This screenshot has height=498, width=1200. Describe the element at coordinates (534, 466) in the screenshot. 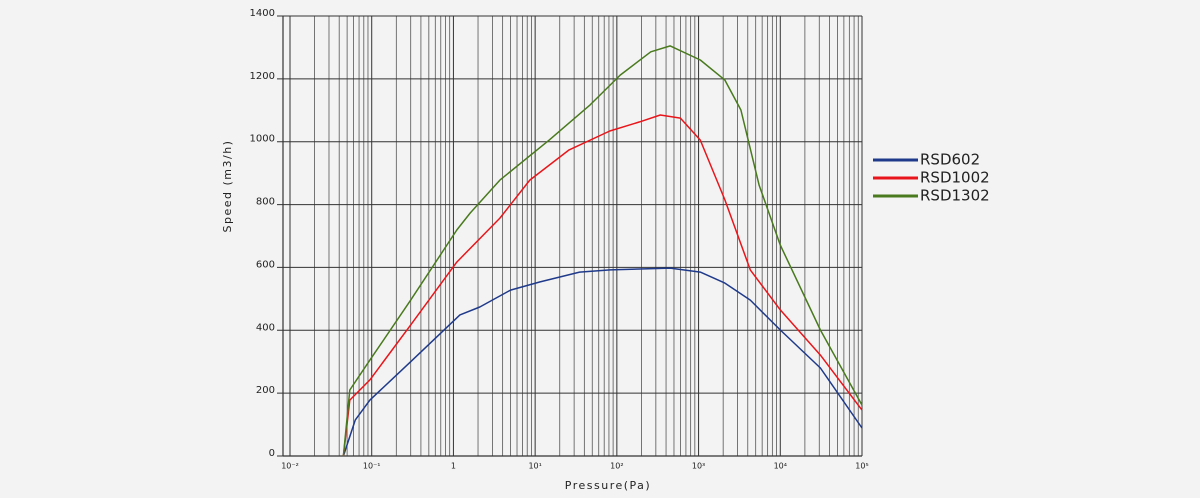

I see `x-tick-label: 10¹` at that location.